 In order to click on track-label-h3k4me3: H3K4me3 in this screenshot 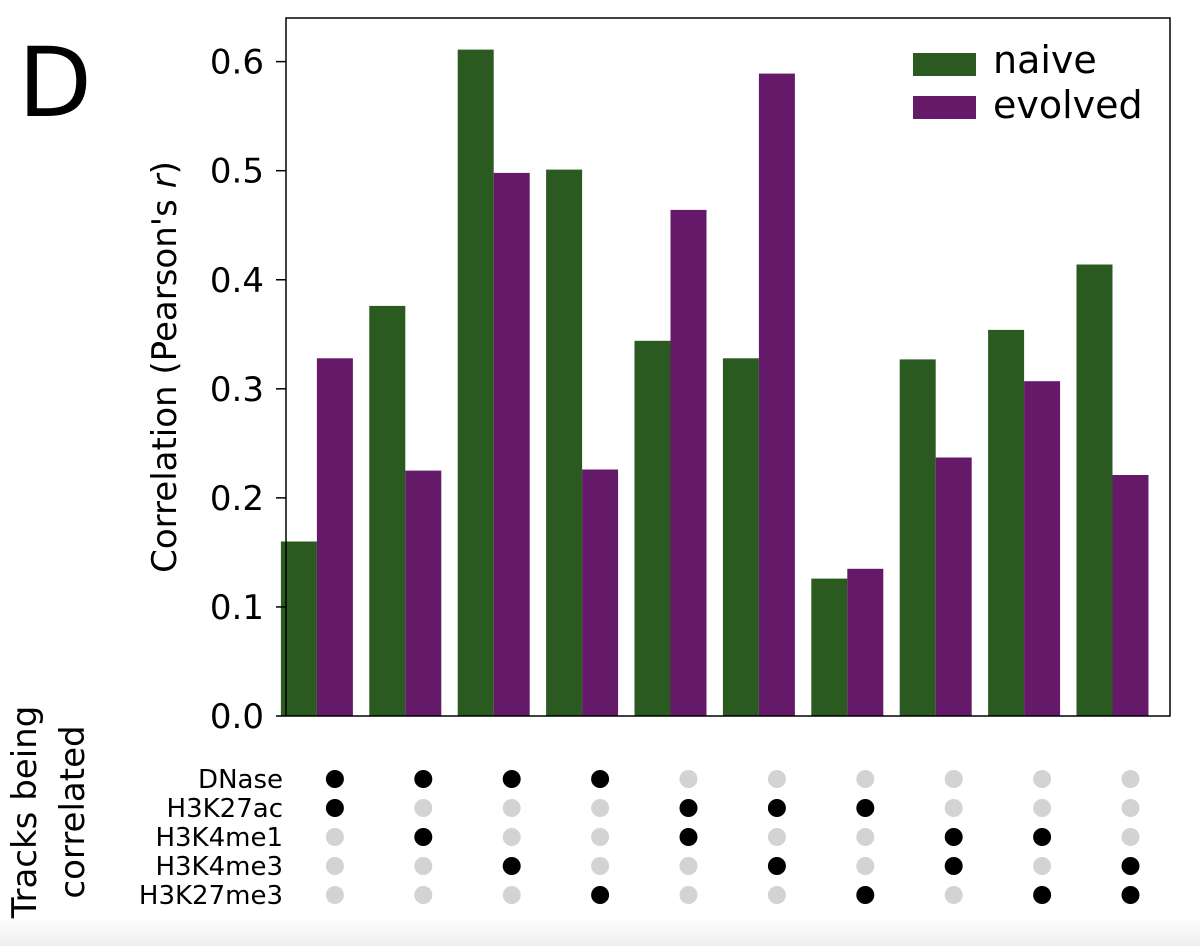, I will do `click(219, 867)`.